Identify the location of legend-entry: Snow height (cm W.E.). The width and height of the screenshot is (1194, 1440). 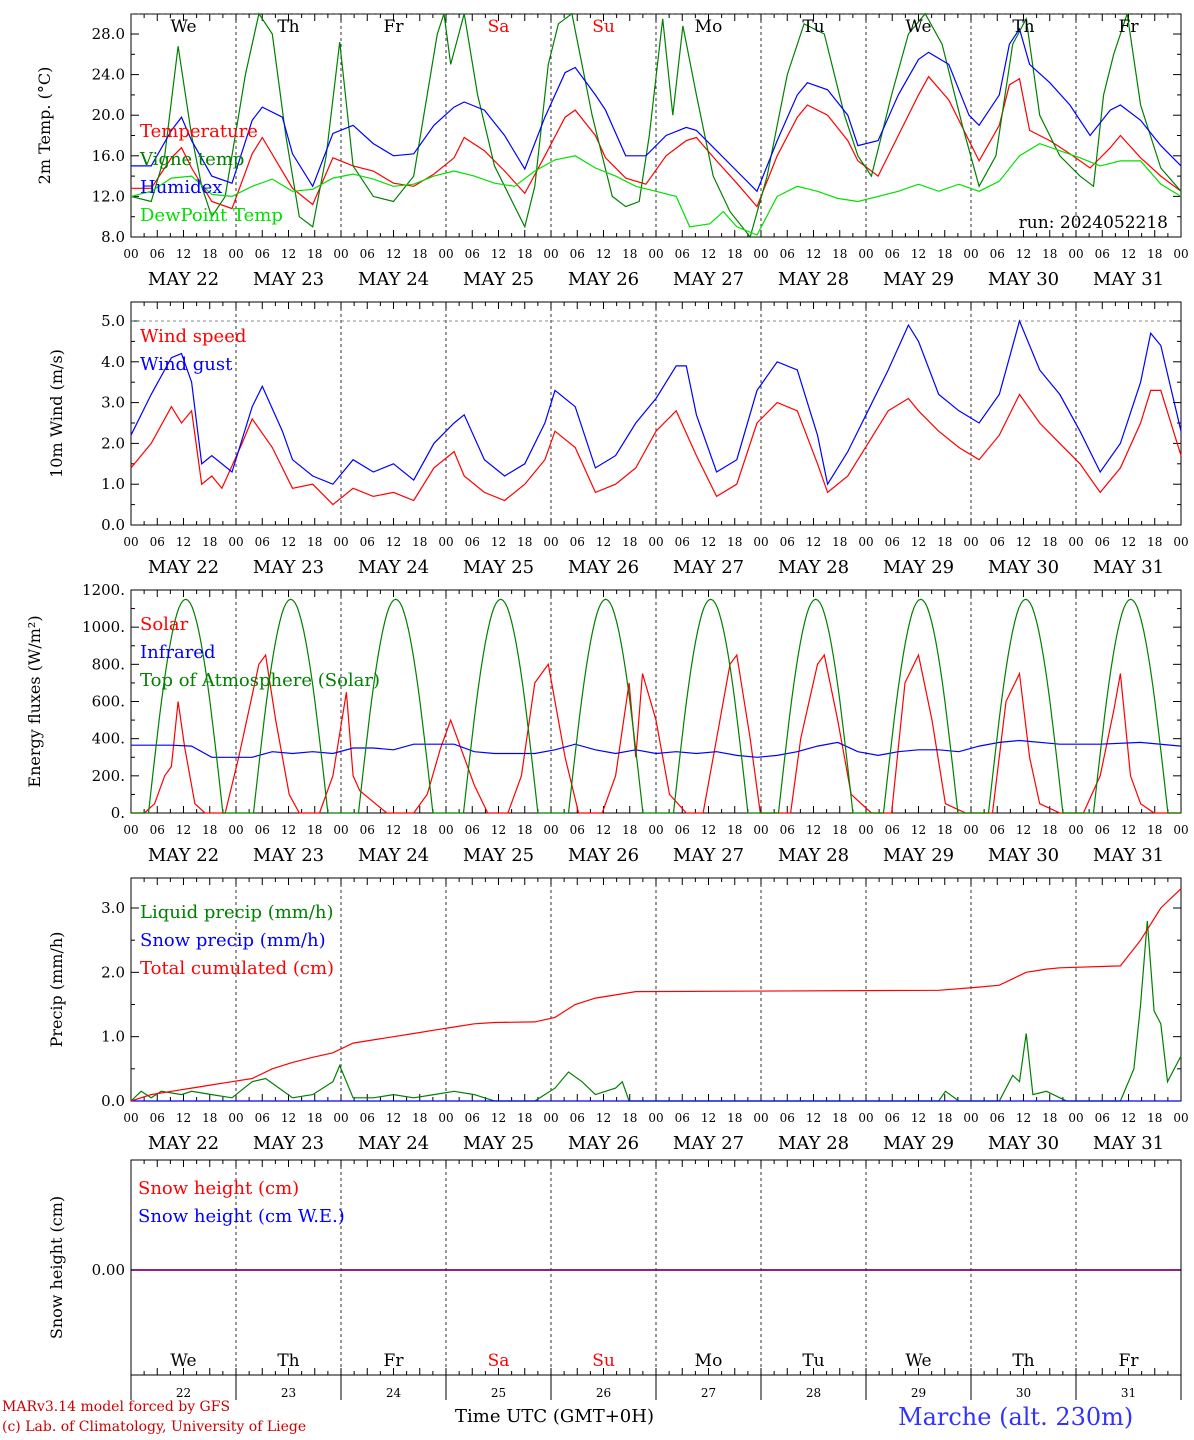
(241, 1216).